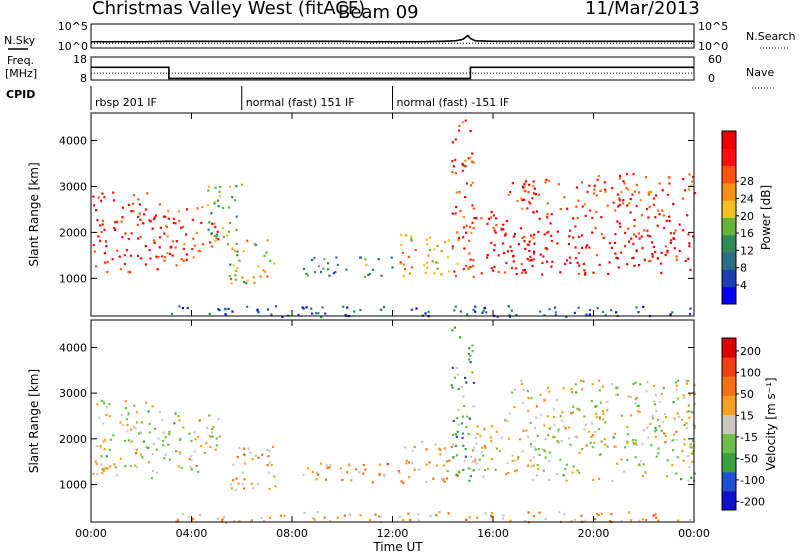  I want to click on power-colorbar-label: 20, so click(747, 216).